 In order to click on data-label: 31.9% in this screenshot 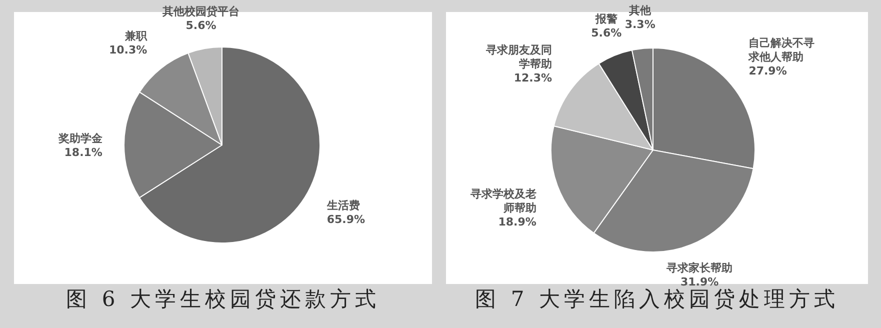, I will do `click(699, 282)`.